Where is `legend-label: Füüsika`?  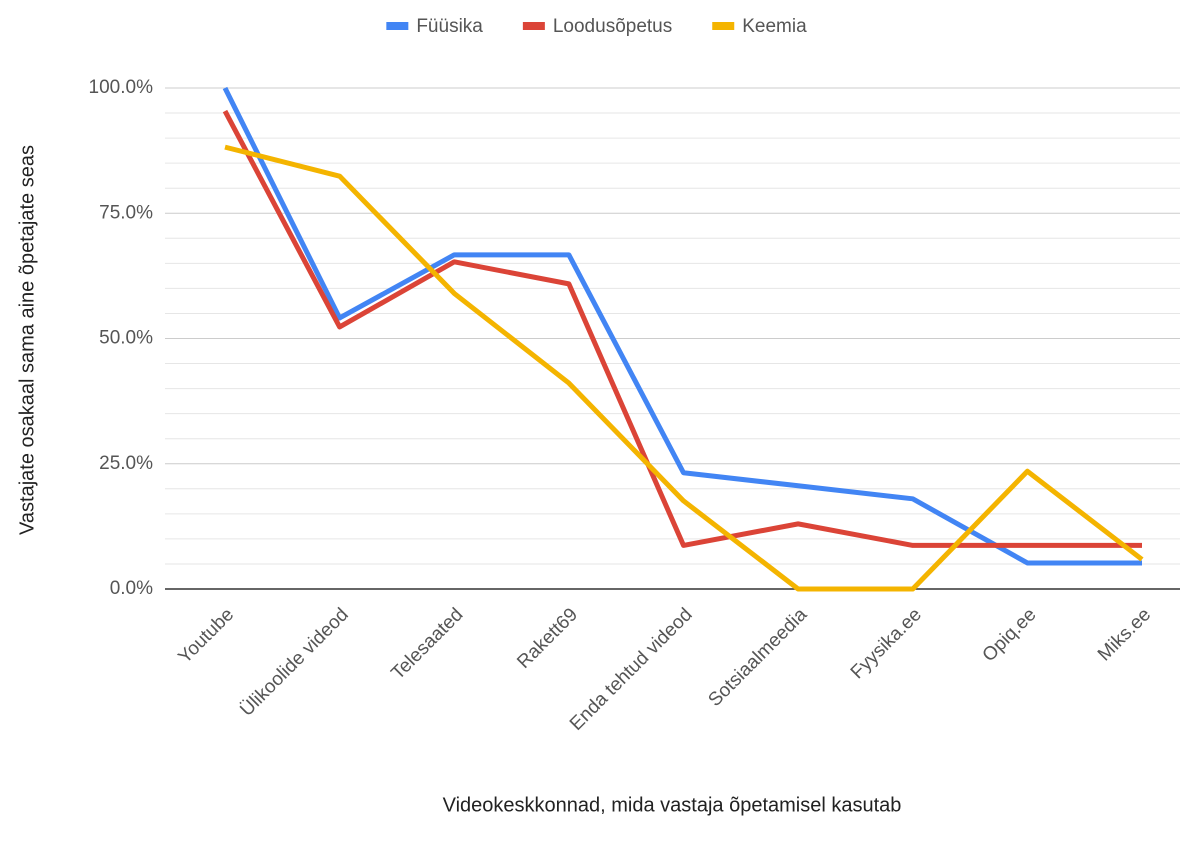 legend-label: Füüsika is located at coordinates (449, 26).